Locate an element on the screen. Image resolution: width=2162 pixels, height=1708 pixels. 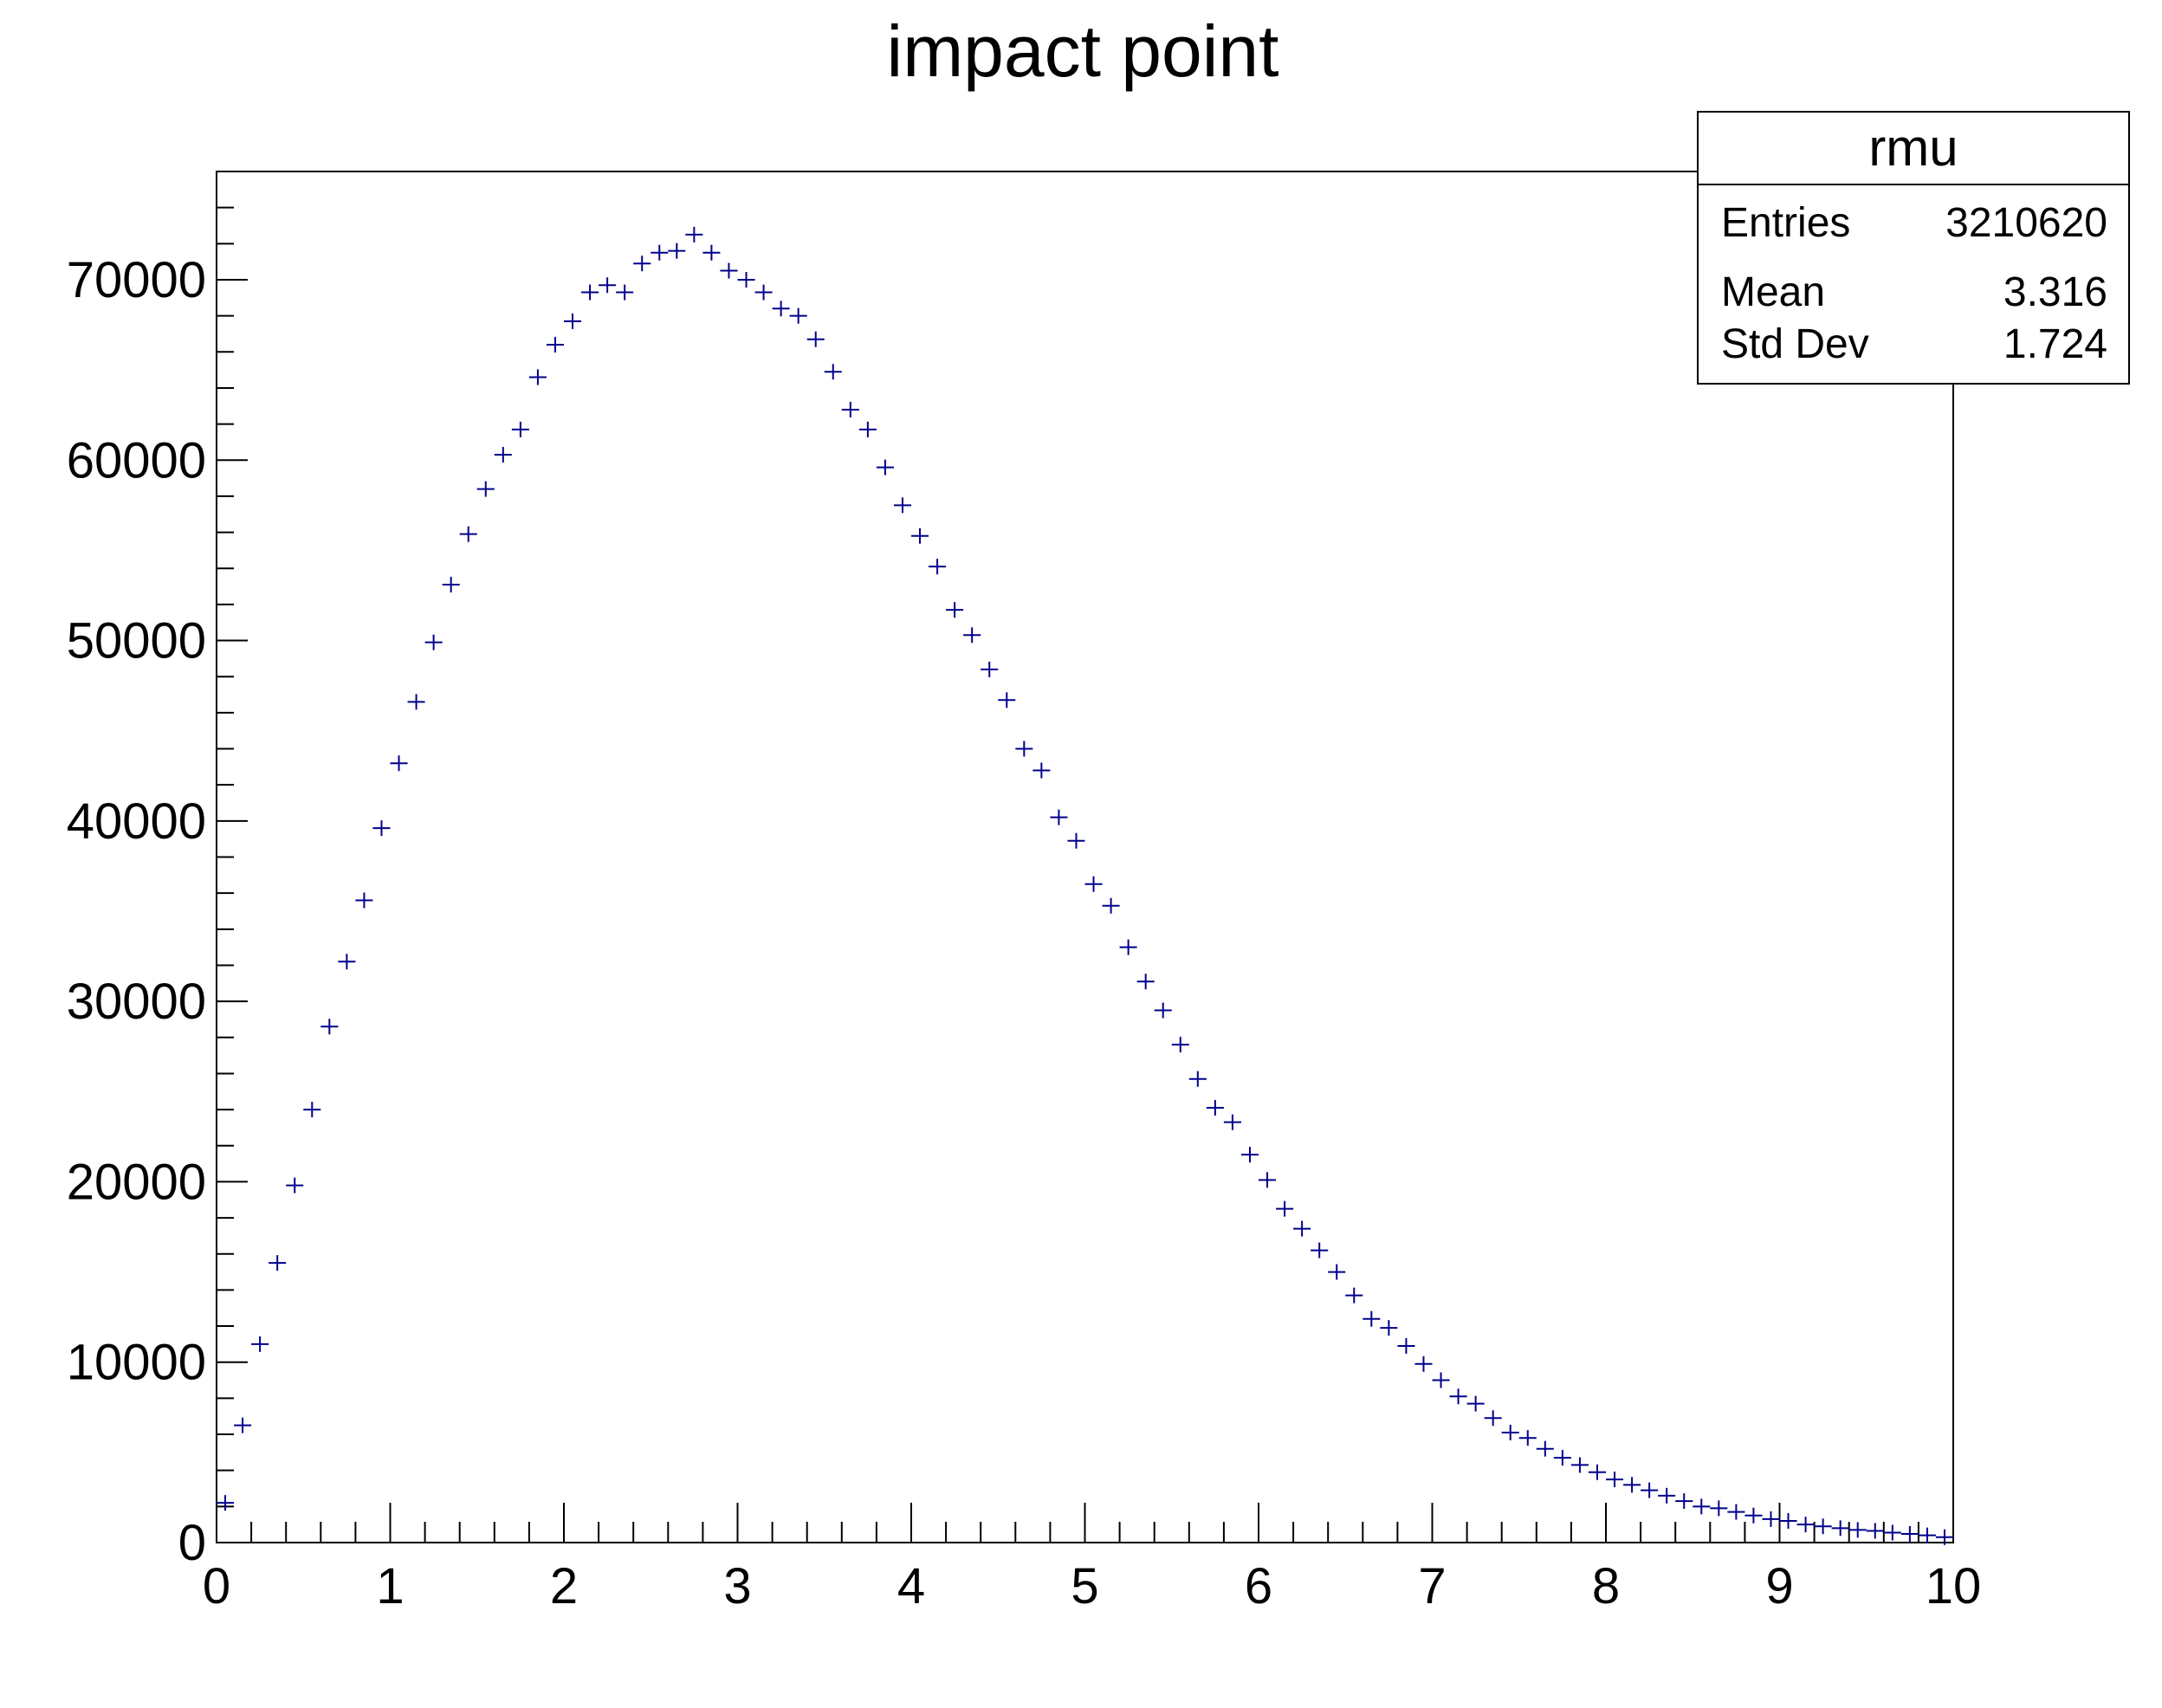
x-tick-label: 5 is located at coordinates (1084, 1586).